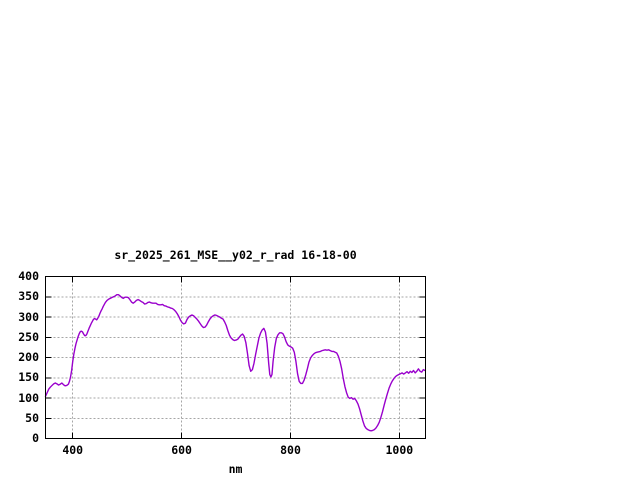  I want to click on y-tick-label: 50, so click(32, 417).